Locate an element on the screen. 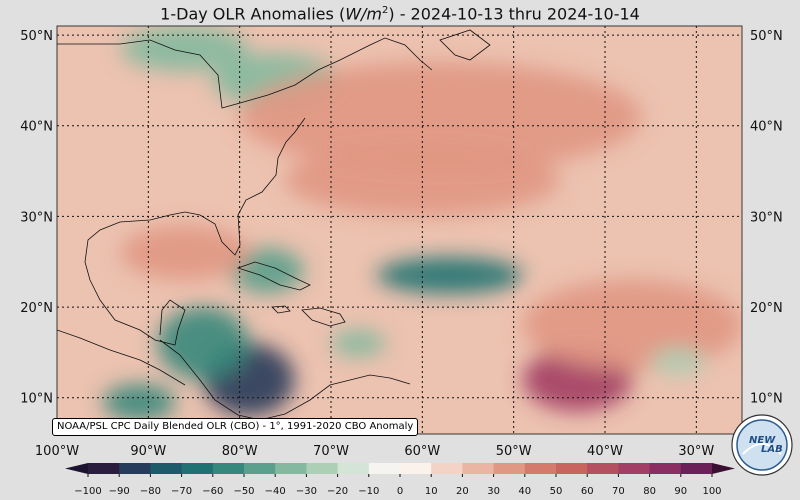 Image resolution: width=800 pixels, height=500 pixels. newfoundland-outline is located at coordinates (465, 45).